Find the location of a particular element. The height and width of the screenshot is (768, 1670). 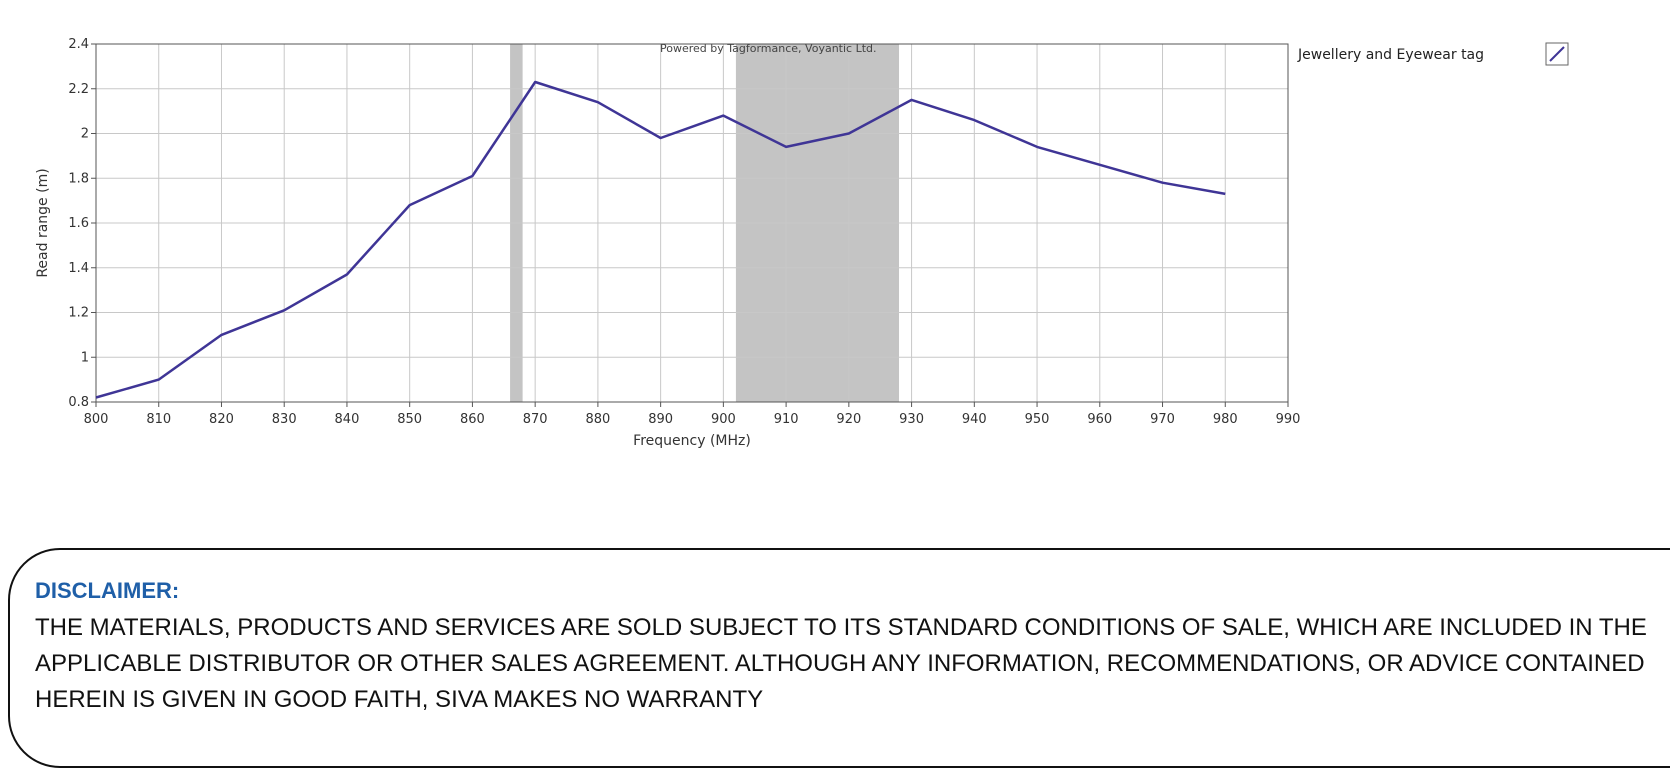

legend: Jewellery and Eyewear tag is located at coordinates (1433, 54).